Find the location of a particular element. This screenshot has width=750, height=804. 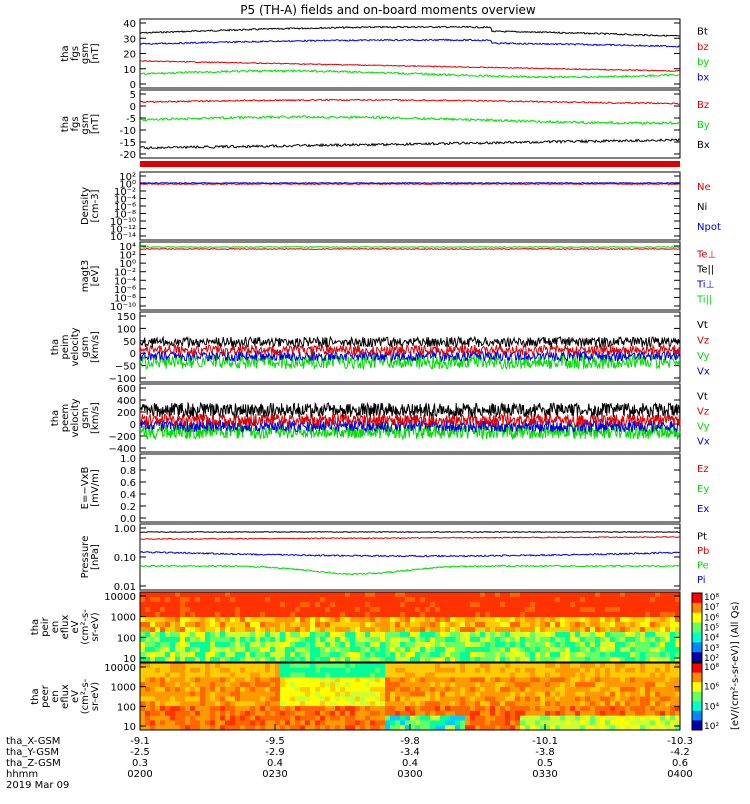

y-tick-label: 50 is located at coordinates (129, 342).